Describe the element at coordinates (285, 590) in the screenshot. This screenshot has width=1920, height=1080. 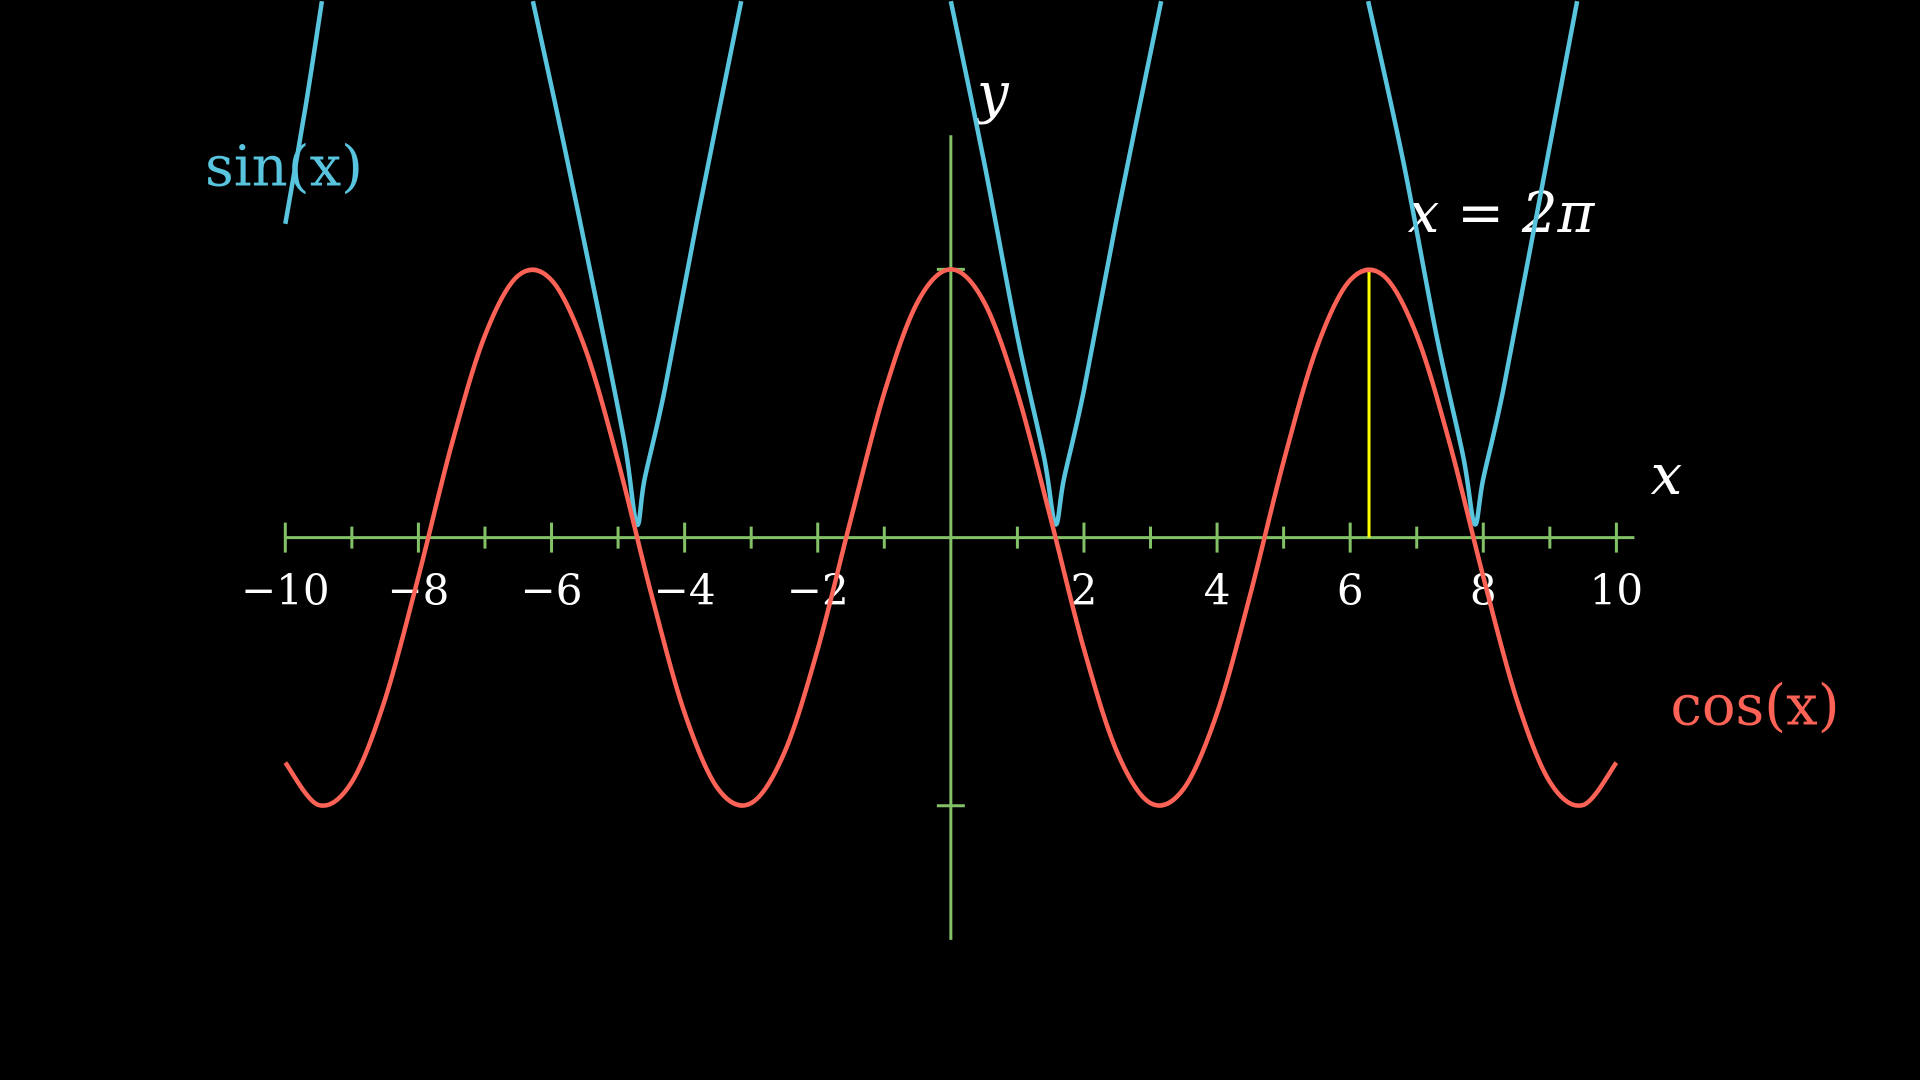
I see `x-tick-label: −10` at that location.